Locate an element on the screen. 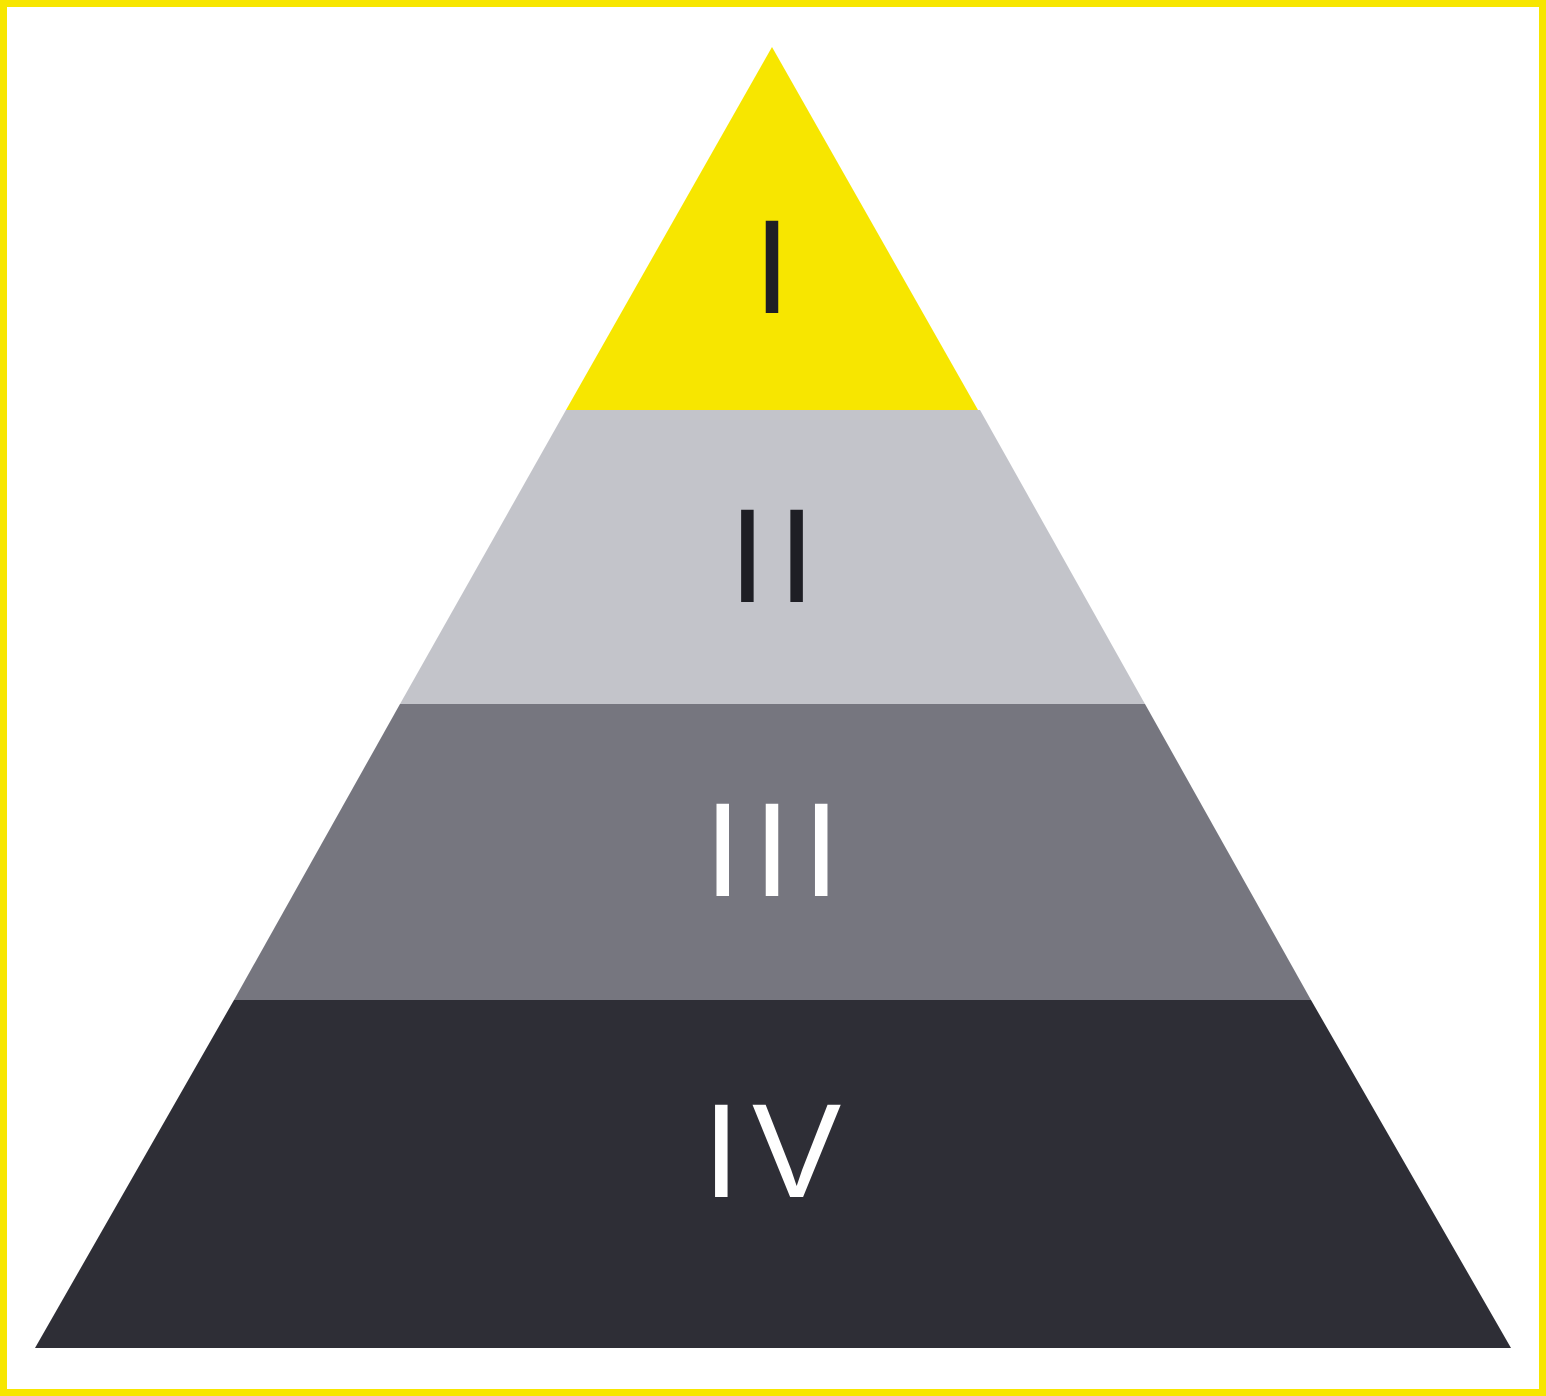 The image size is (1546, 1396). tier-1-shape is located at coordinates (772, 228).